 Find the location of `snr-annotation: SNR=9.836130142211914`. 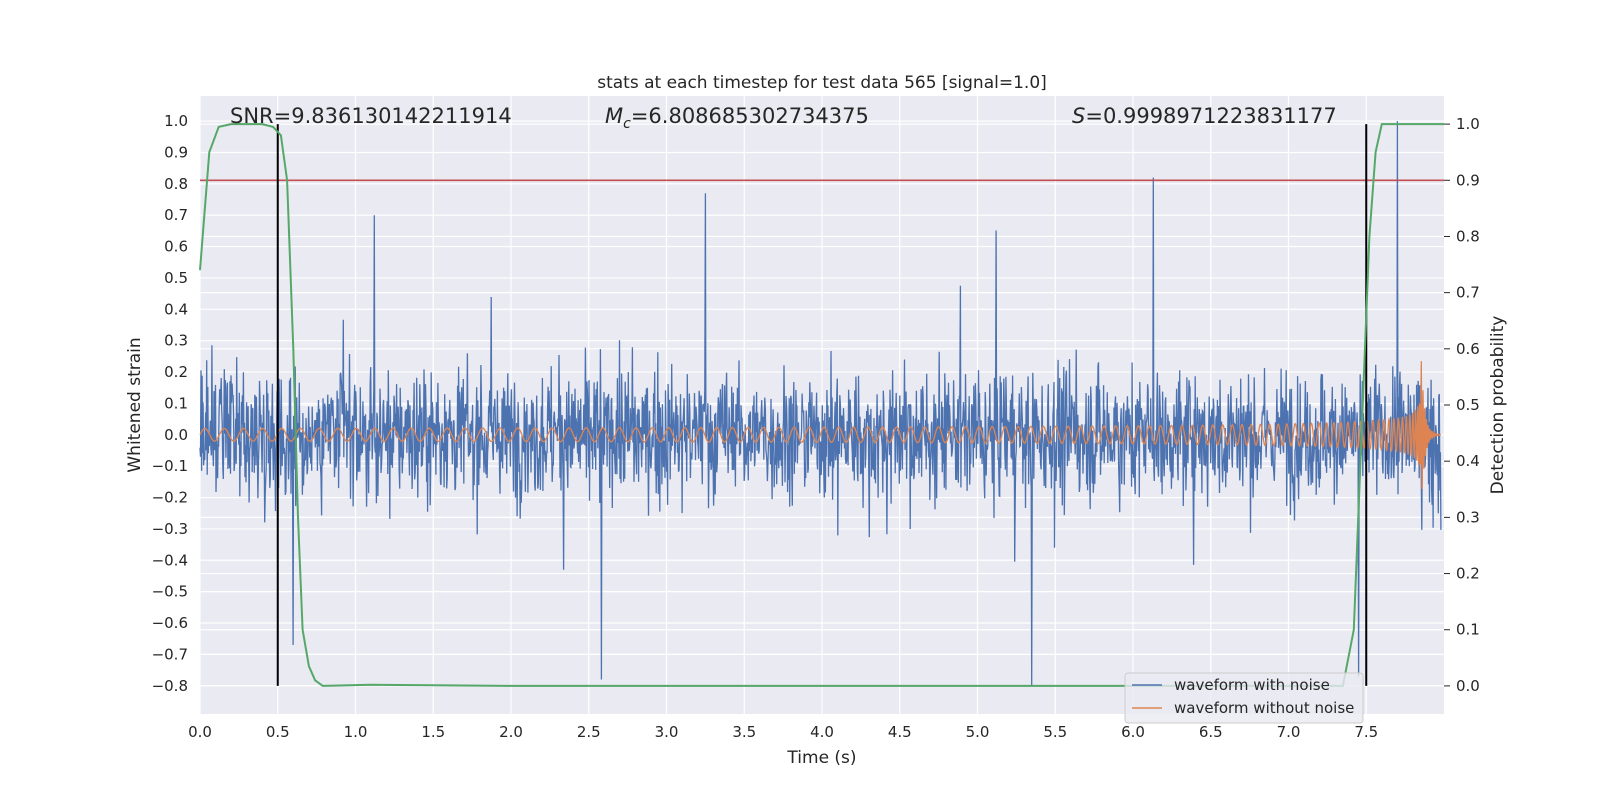

snr-annotation: SNR=9.836130142211914 is located at coordinates (371, 116).